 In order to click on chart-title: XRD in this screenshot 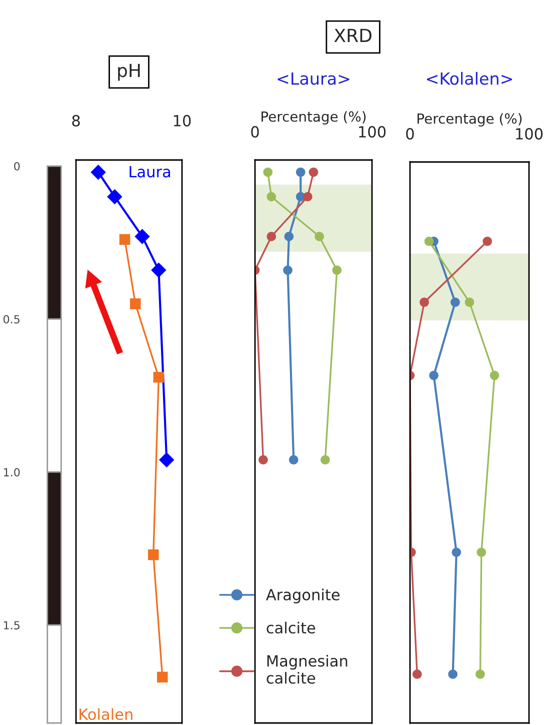, I will do `click(353, 35)`.